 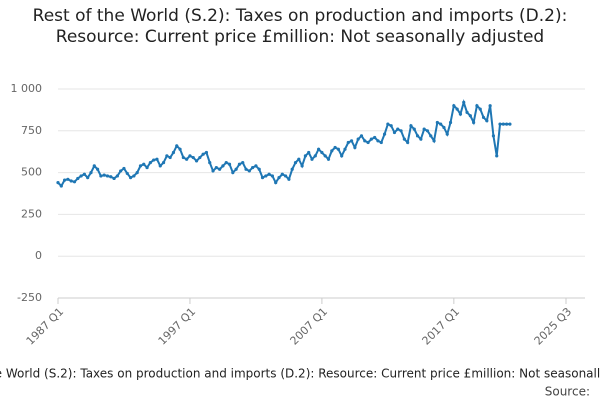 What do you see at coordinates (553, 326) in the screenshot?
I see `x-tick-label: 2025 Q3` at bounding box center [553, 326].